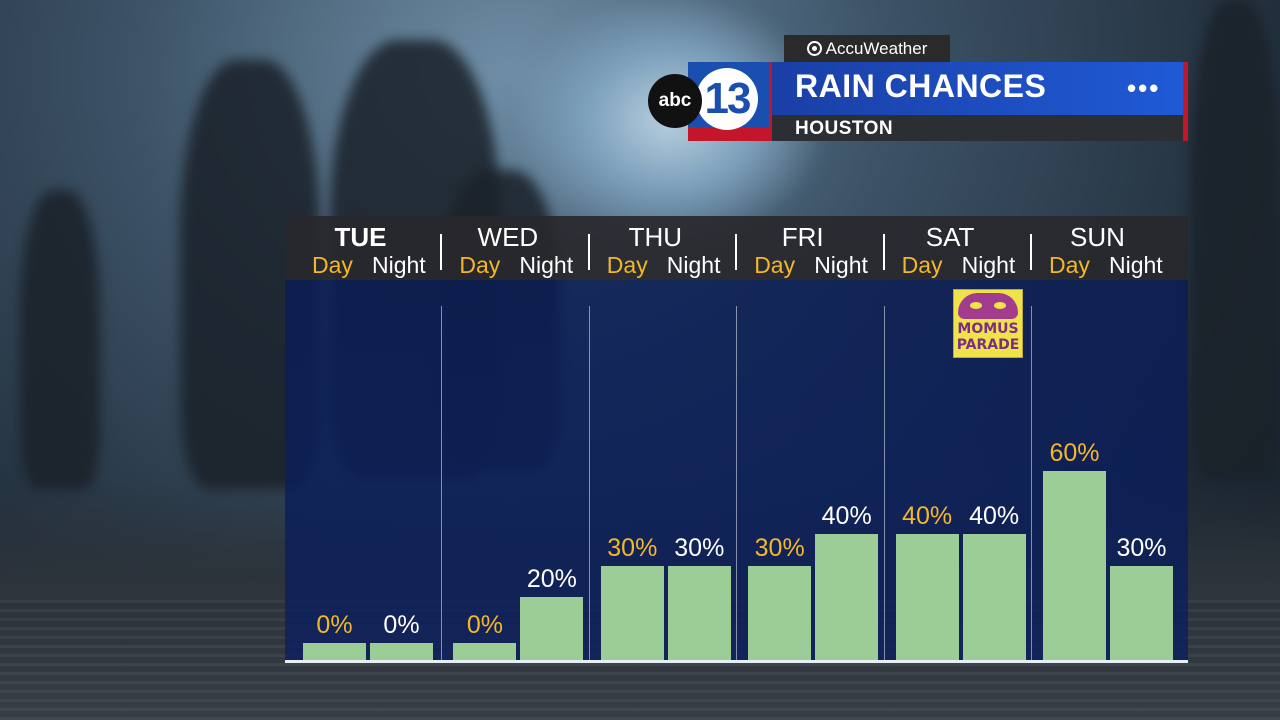 The width and height of the screenshot is (1280, 720). I want to click on day-name: FRI, so click(802, 237).